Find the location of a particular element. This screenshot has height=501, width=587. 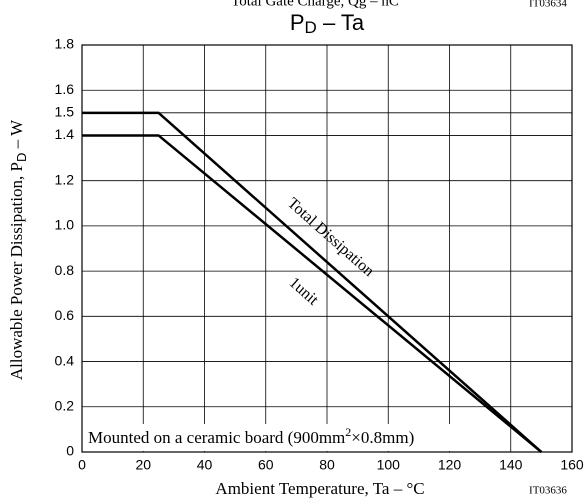

y-tick-label: 1.6 is located at coordinates (65, 89).